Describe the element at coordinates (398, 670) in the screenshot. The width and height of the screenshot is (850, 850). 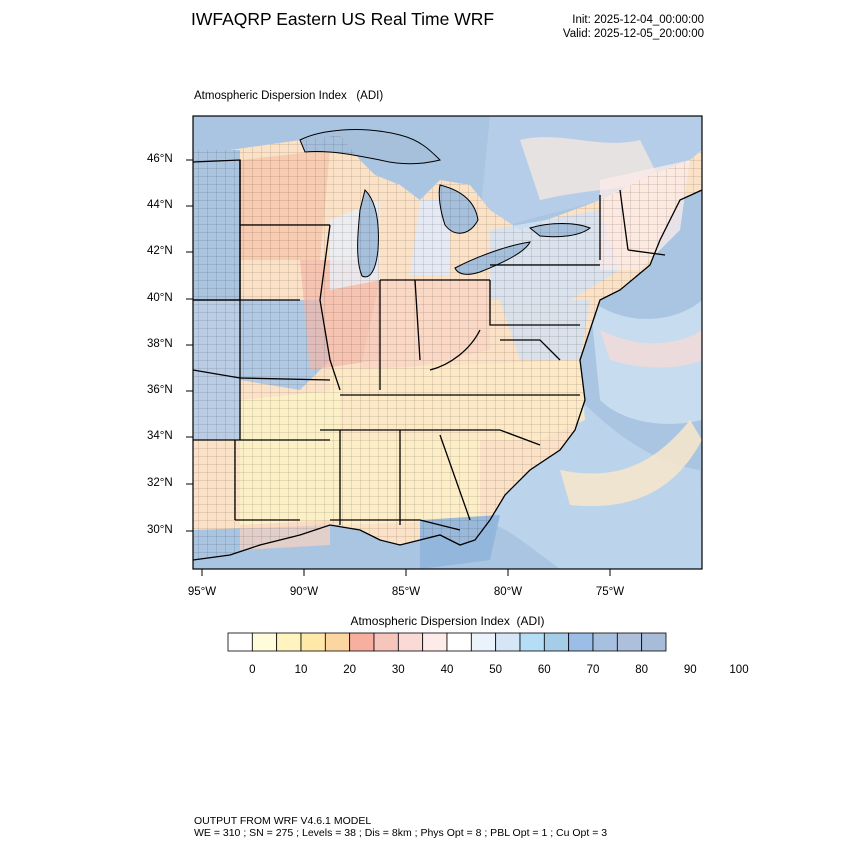
I see `legend-tick-label: 30` at that location.